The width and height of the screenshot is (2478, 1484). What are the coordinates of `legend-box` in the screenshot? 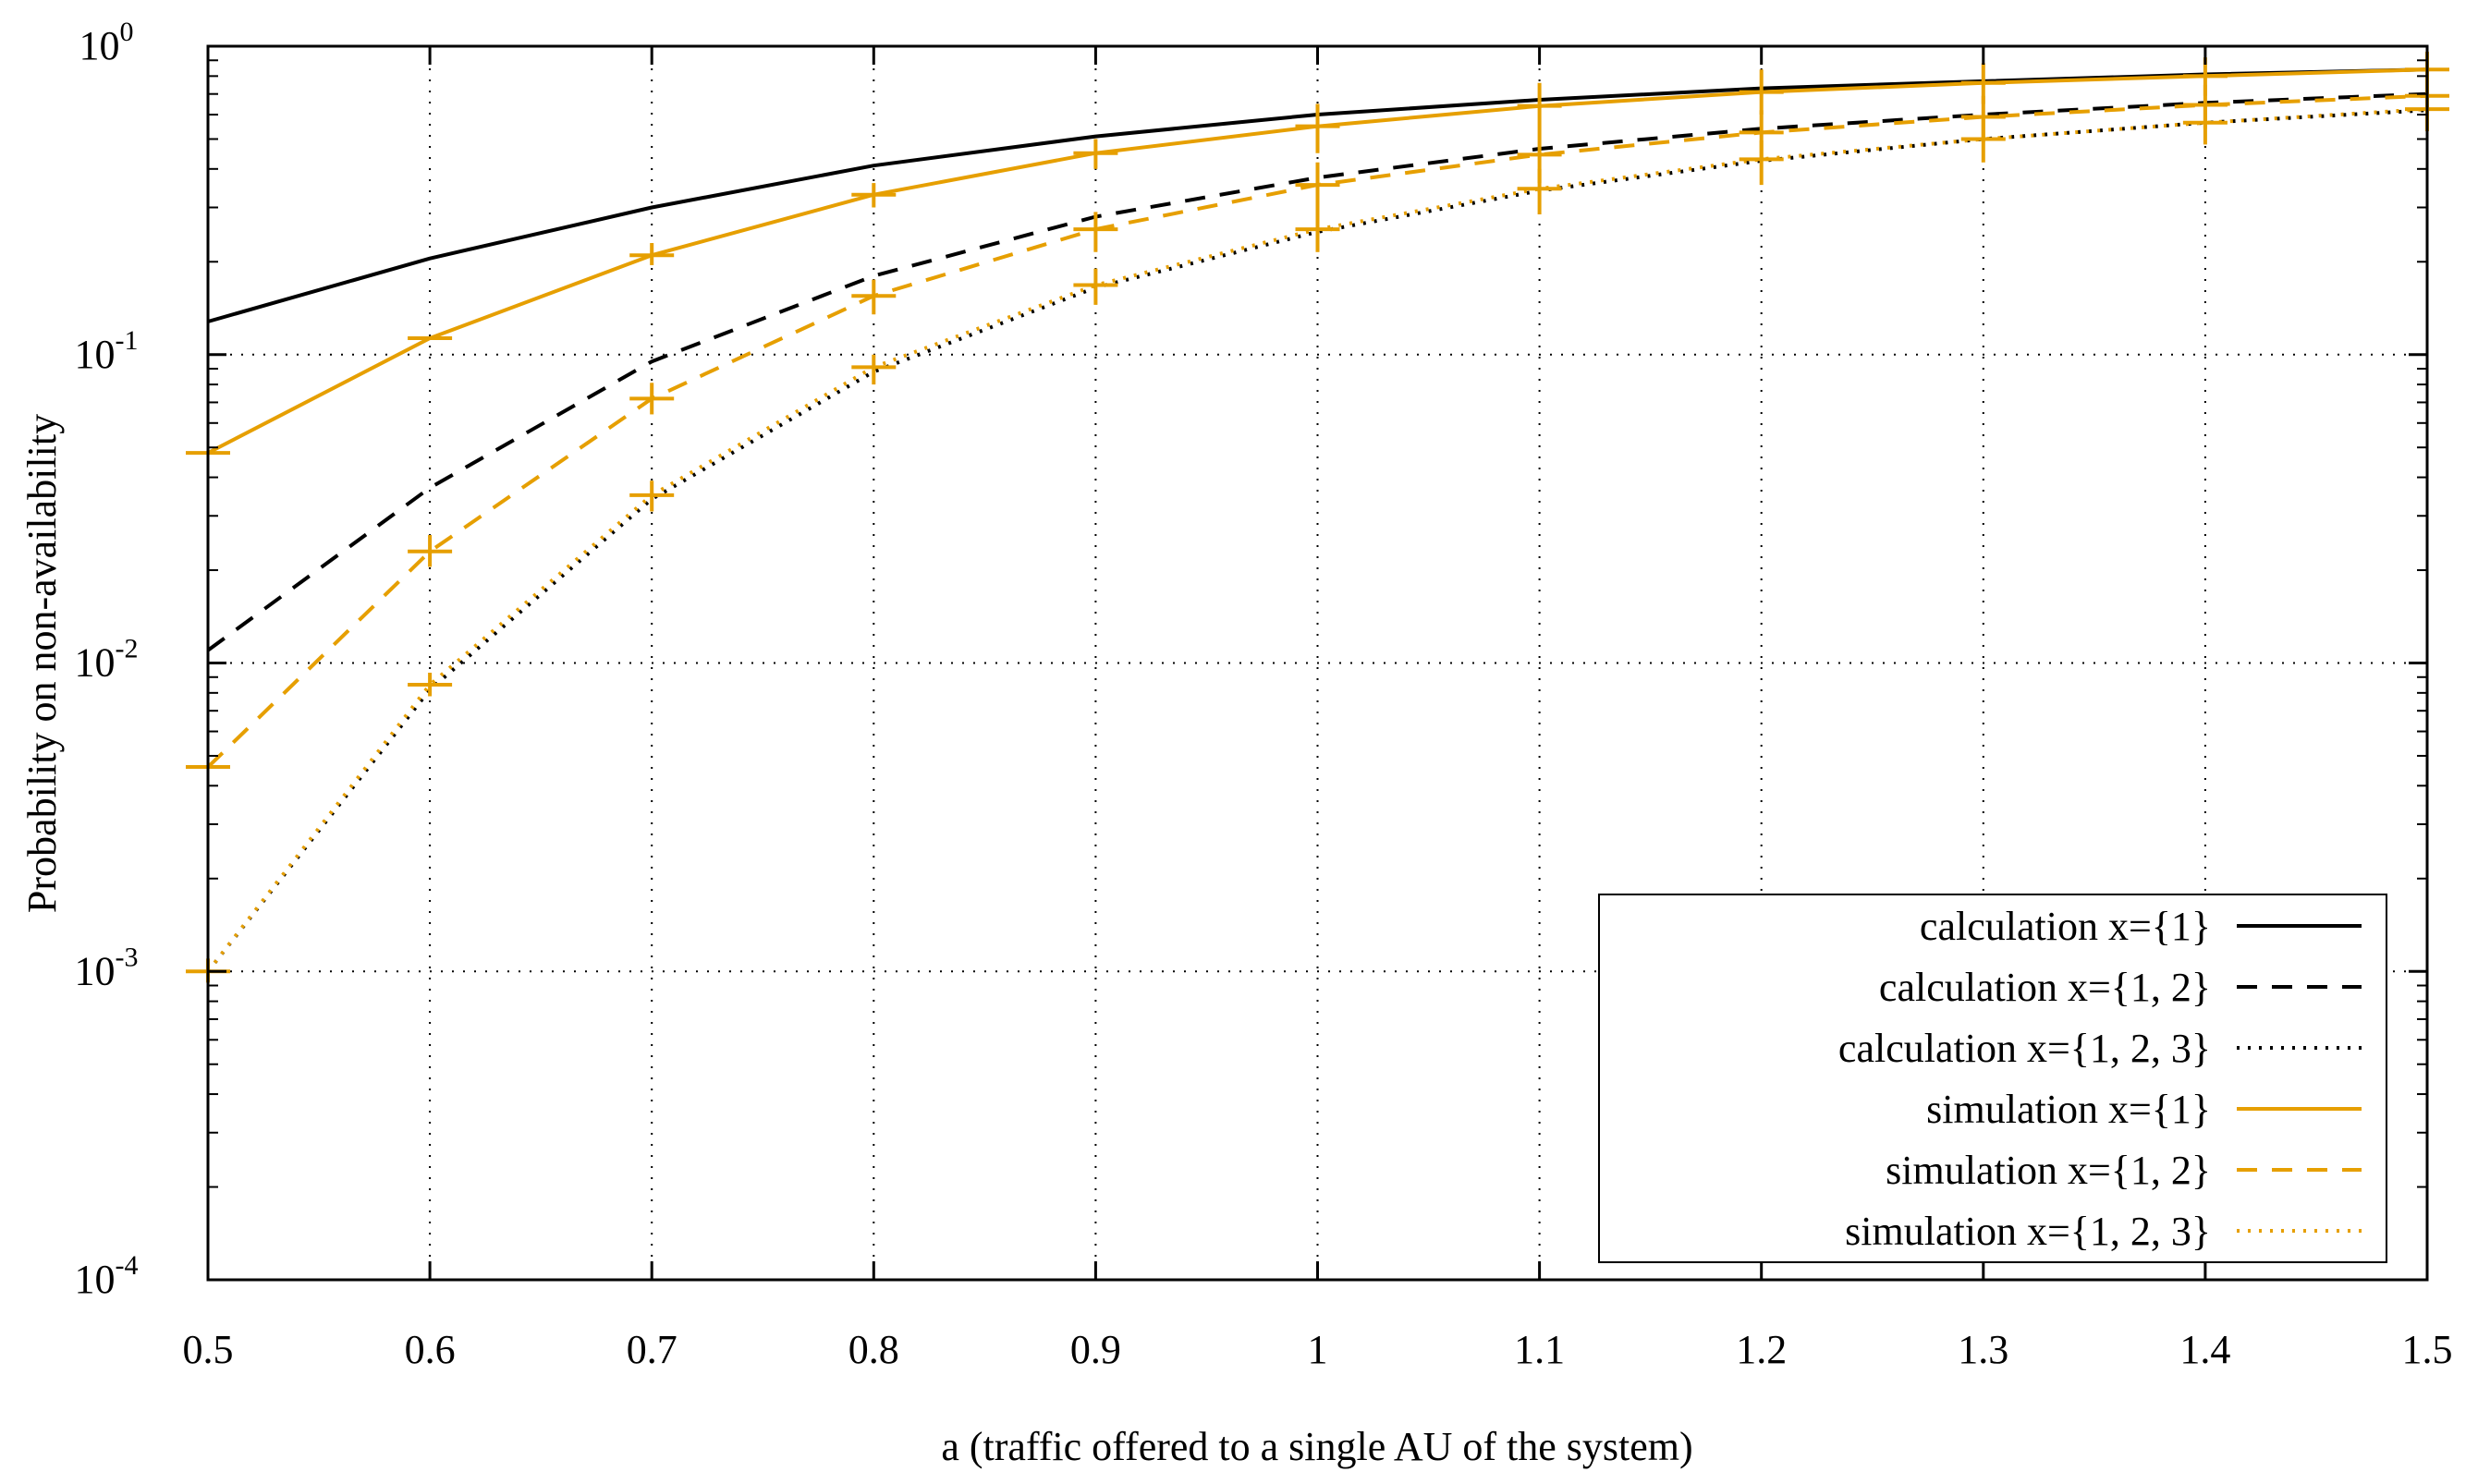 It's located at (1992, 1078).